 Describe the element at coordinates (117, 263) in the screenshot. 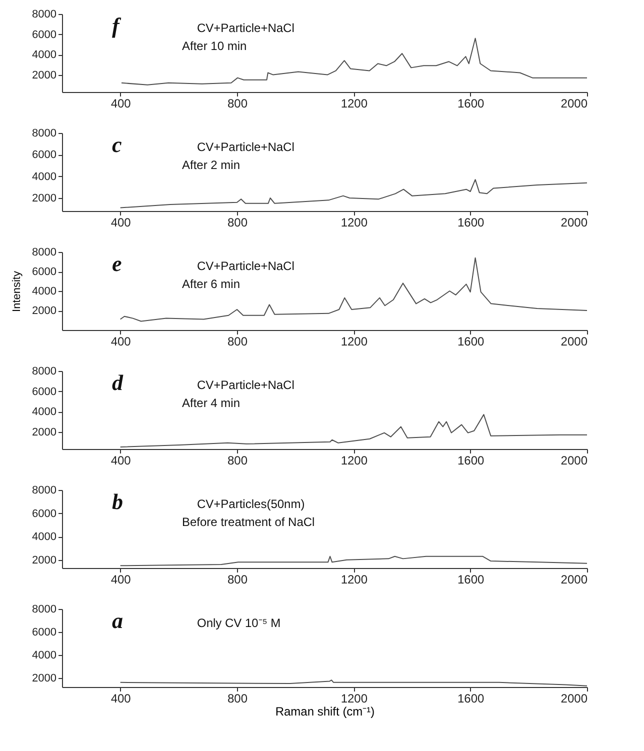

I see `annotation: e` at that location.